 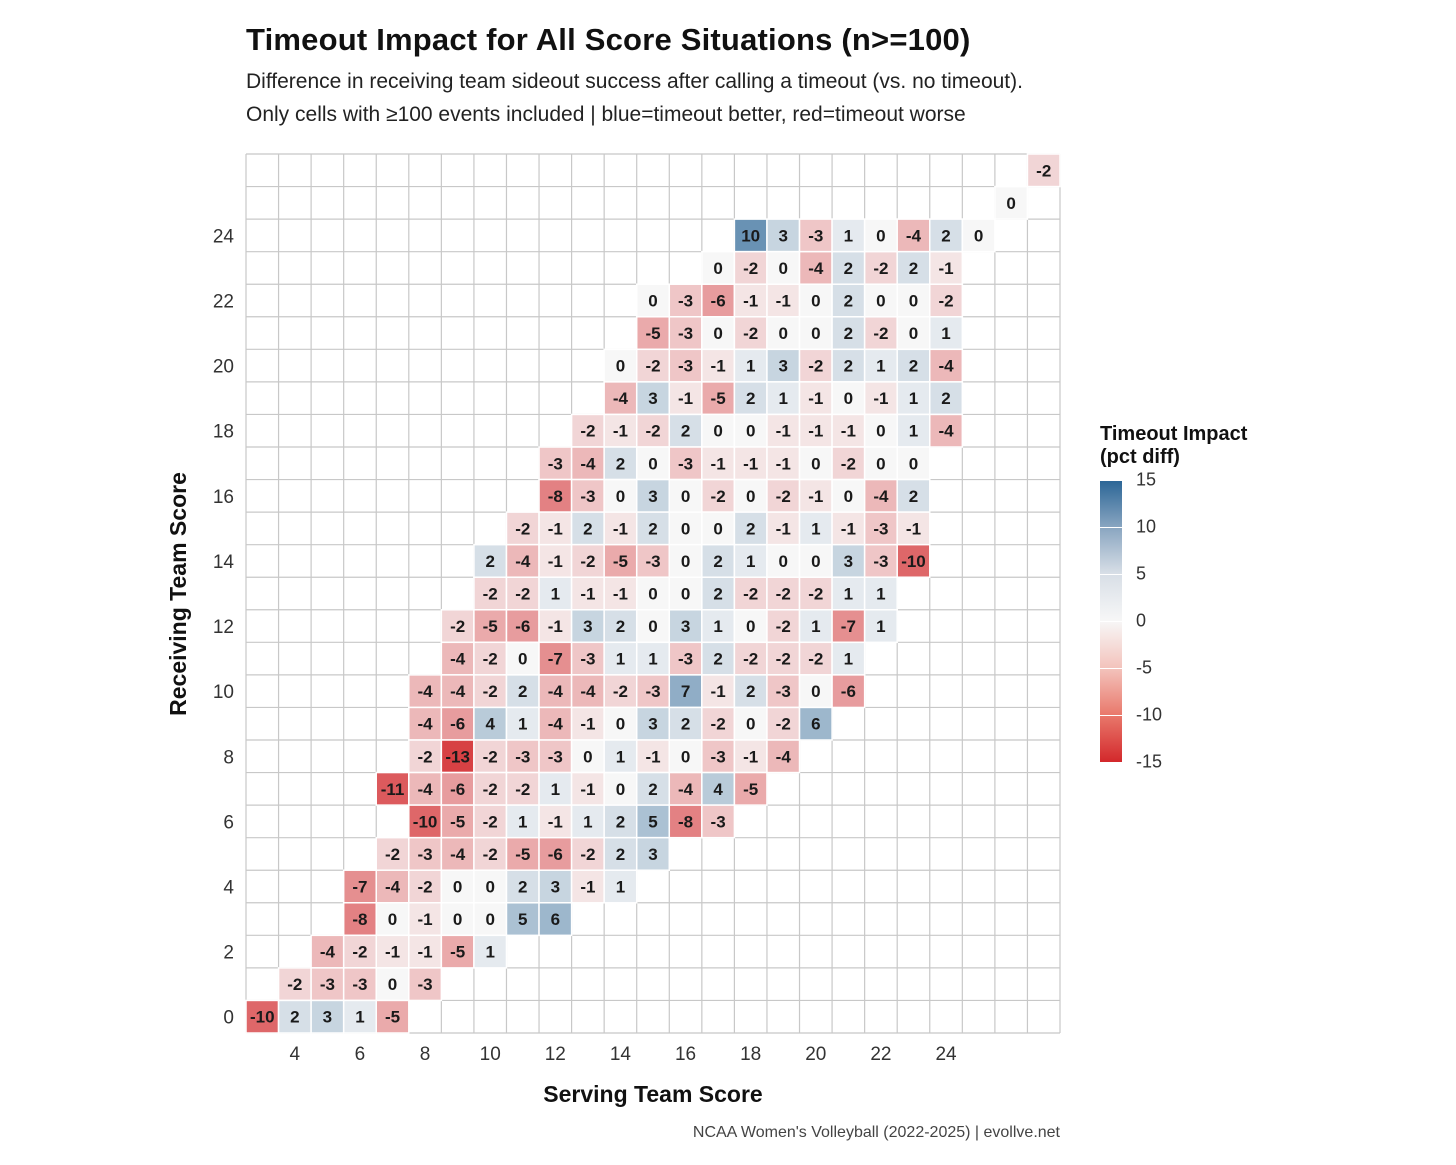 What do you see at coordinates (750, 235) in the screenshot?
I see `cell-value-label: 10` at bounding box center [750, 235].